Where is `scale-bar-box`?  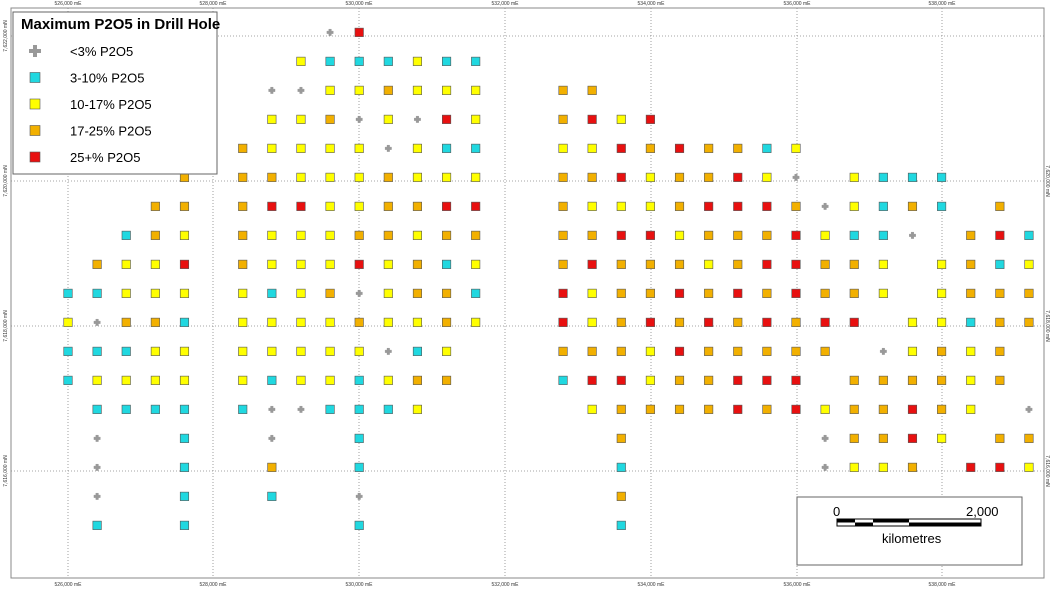 scale-bar-box is located at coordinates (909, 531).